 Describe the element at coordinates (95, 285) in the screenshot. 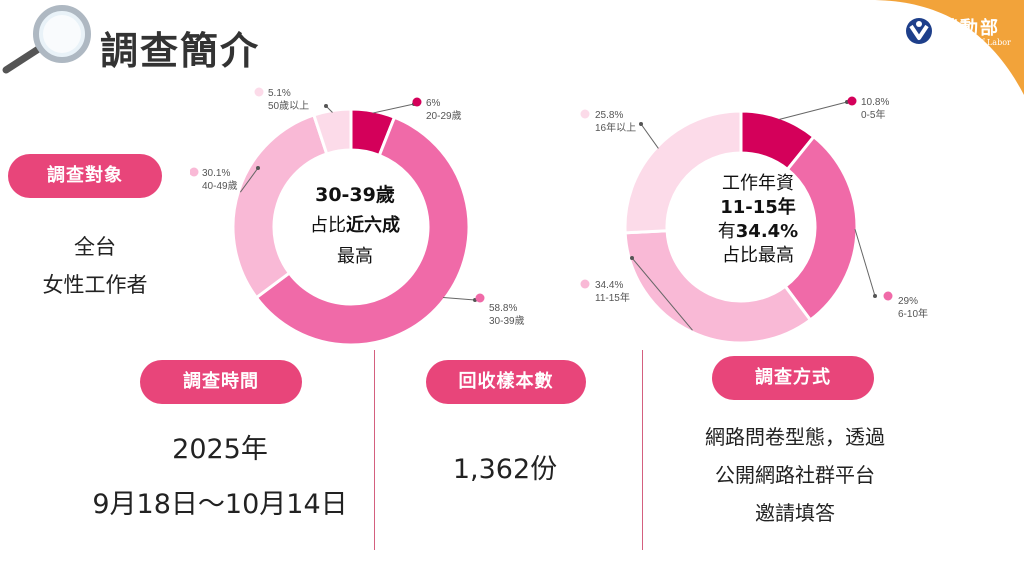

I see `target-line-2: 女性工作者` at that location.